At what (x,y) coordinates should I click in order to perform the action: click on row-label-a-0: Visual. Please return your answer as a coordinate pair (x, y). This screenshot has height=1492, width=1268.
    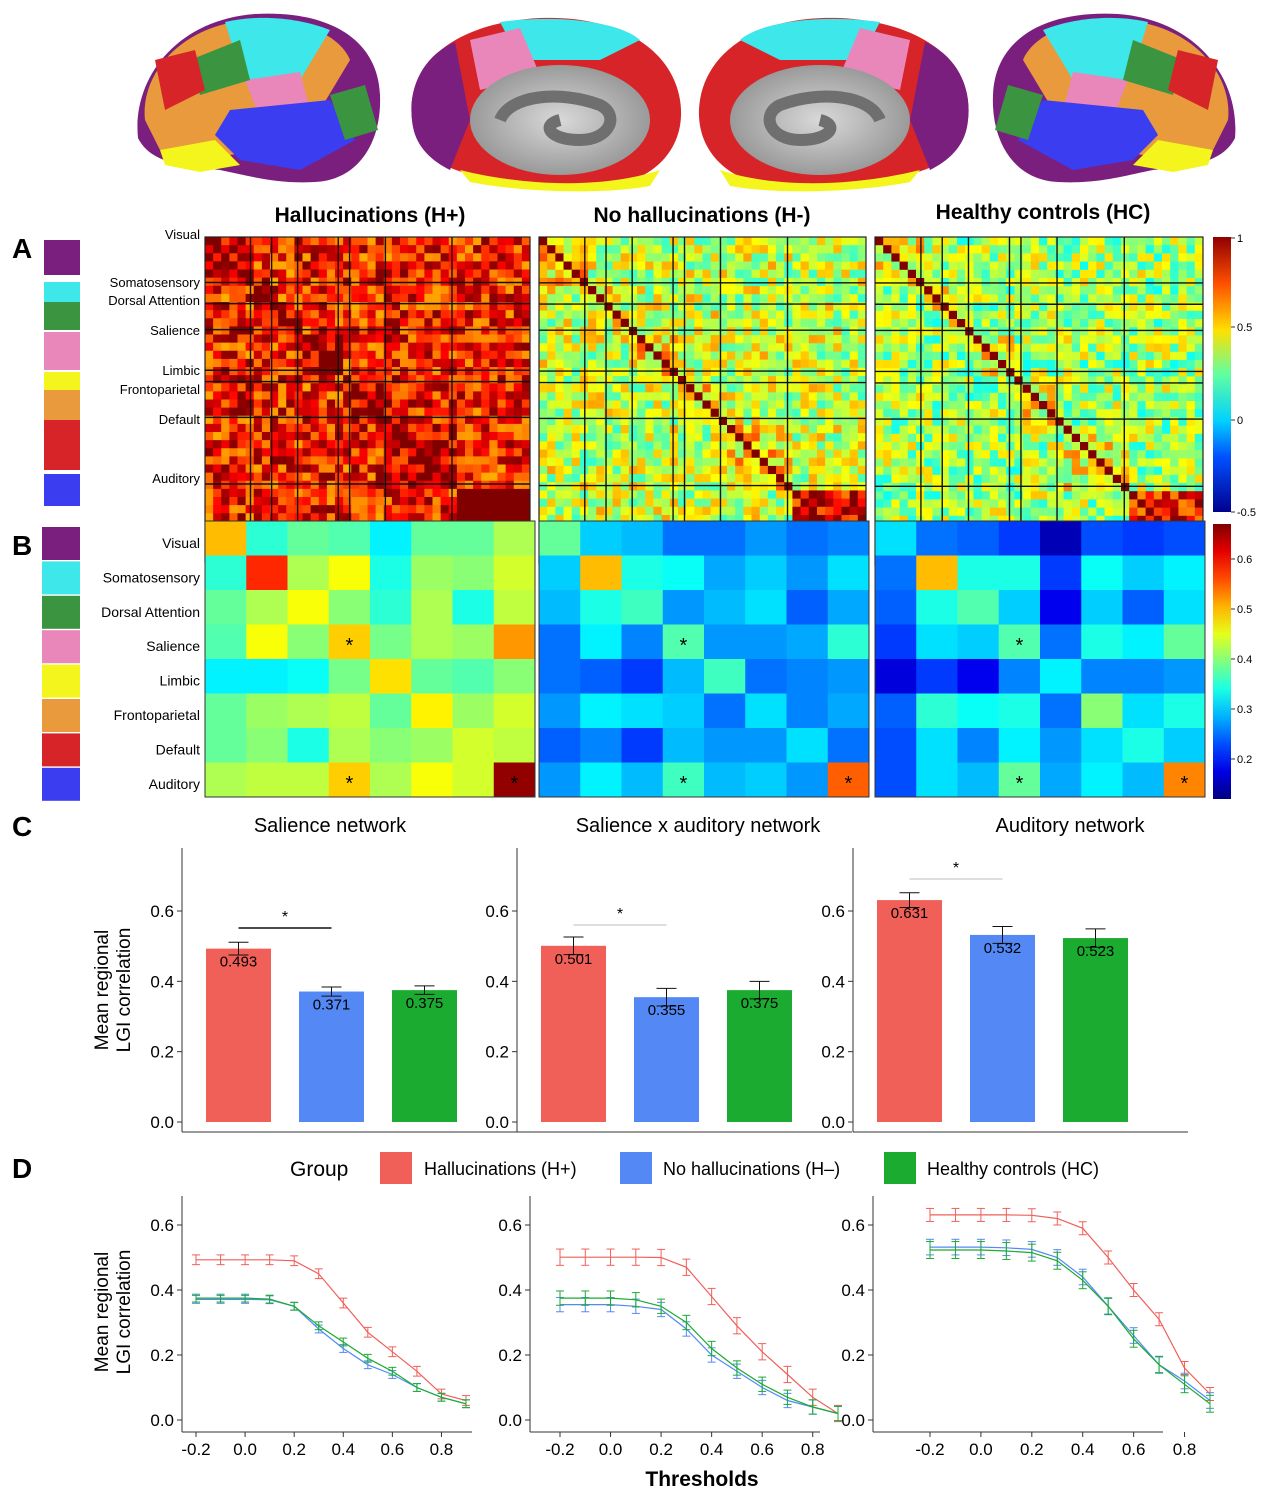
    Looking at the image, I should click on (182, 234).